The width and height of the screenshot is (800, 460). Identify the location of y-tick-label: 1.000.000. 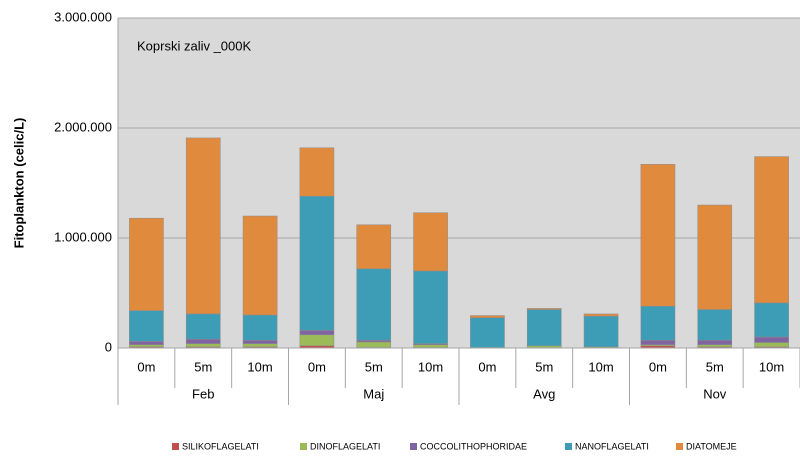
(83, 236).